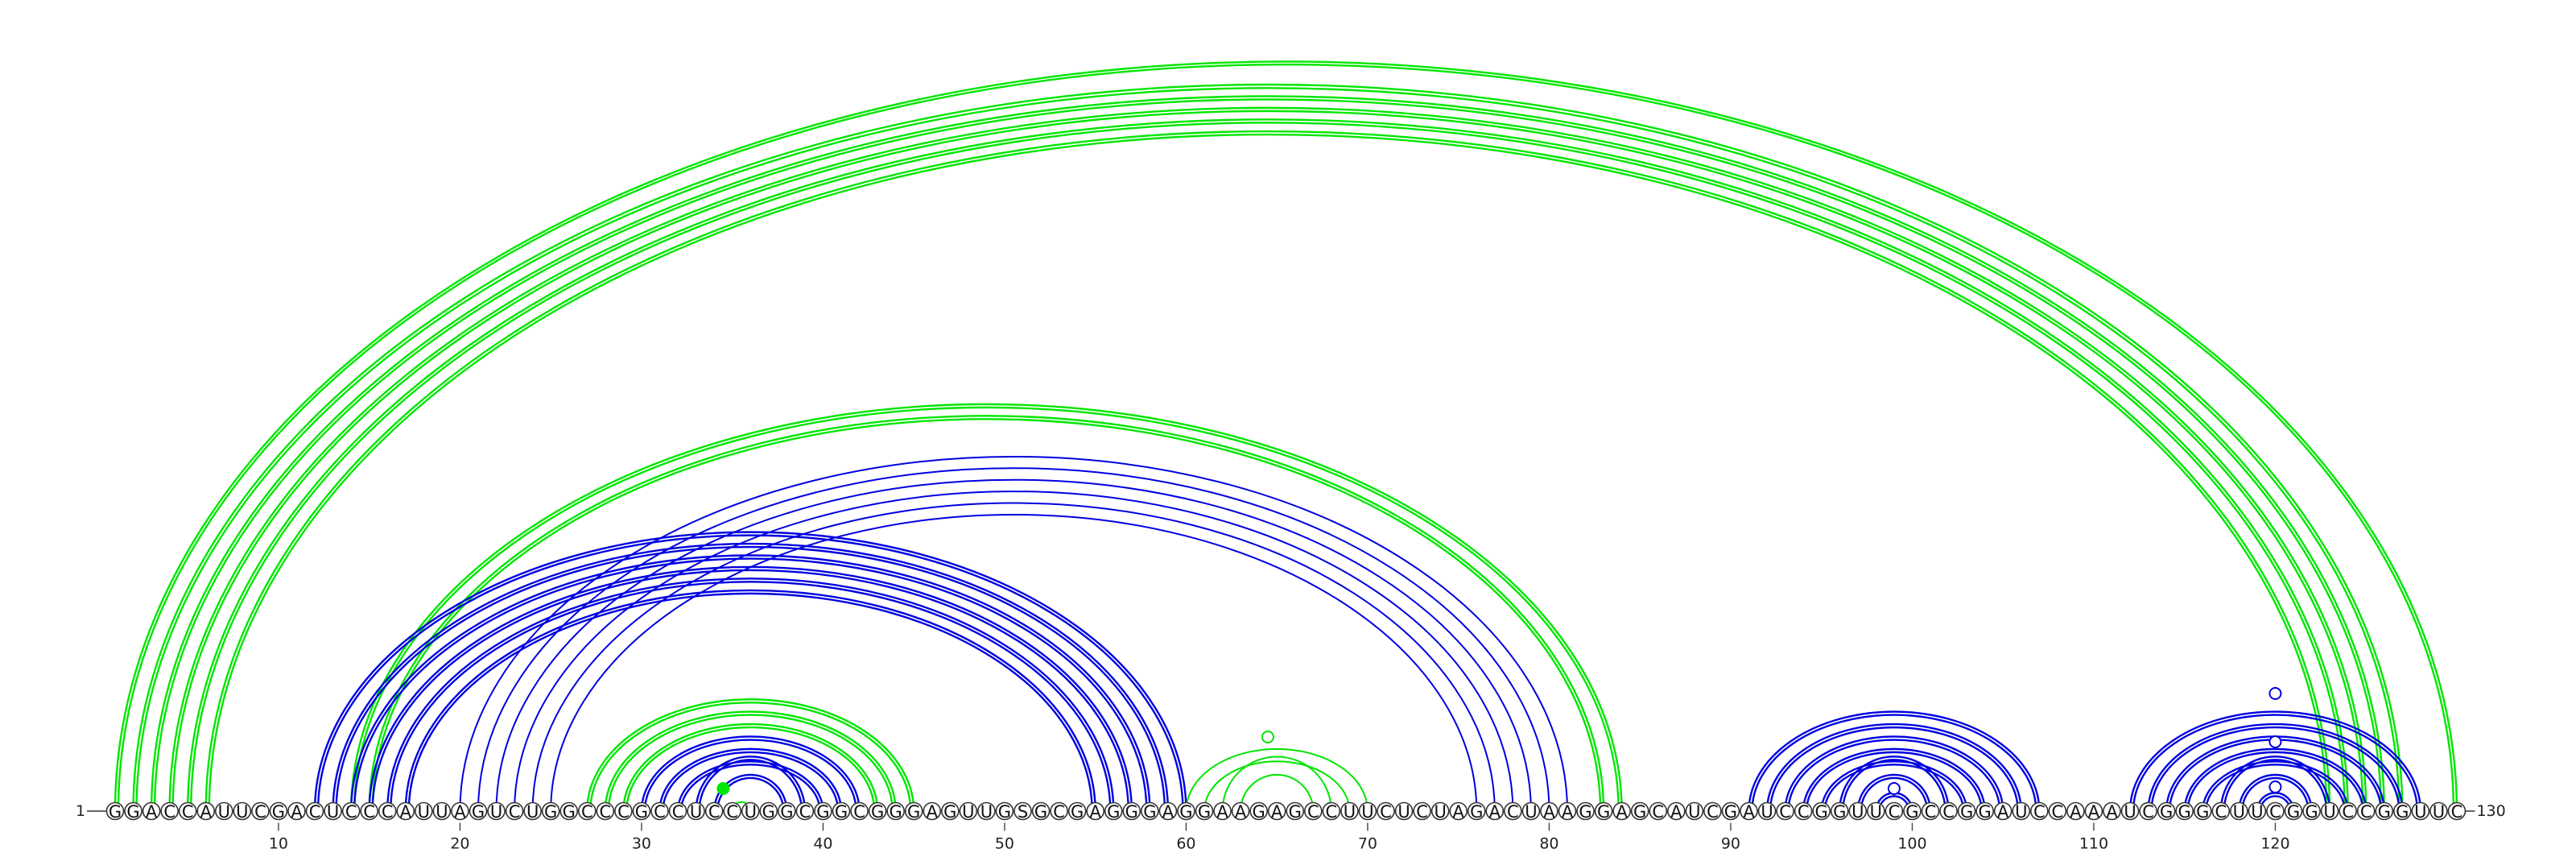 This screenshot has width=2576, height=857. Describe the element at coordinates (278, 844) in the screenshot. I see `tick-label: 10` at that location.